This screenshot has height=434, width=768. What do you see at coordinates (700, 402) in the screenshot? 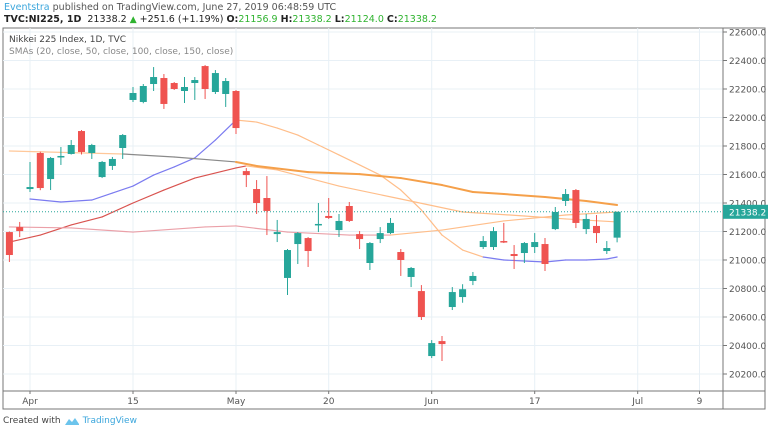
I see `x-tick-label: 9` at bounding box center [700, 402].